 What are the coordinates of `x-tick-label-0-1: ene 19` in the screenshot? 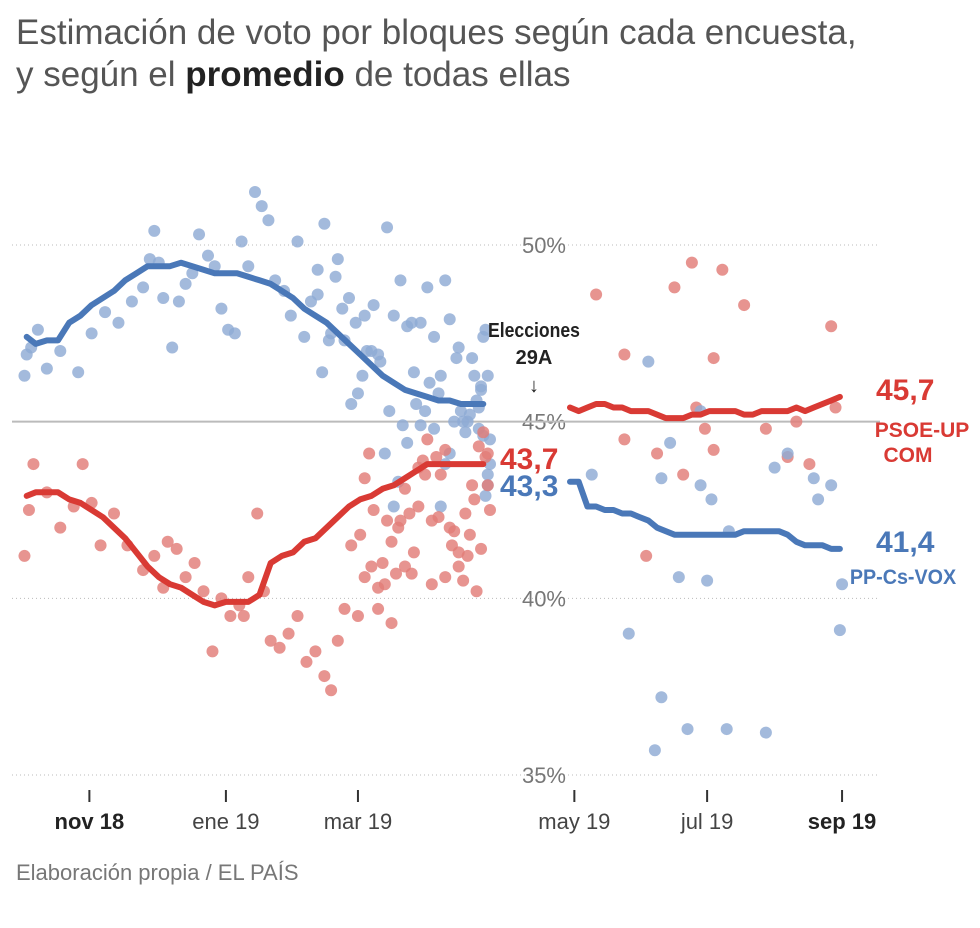 It's located at (225, 821).